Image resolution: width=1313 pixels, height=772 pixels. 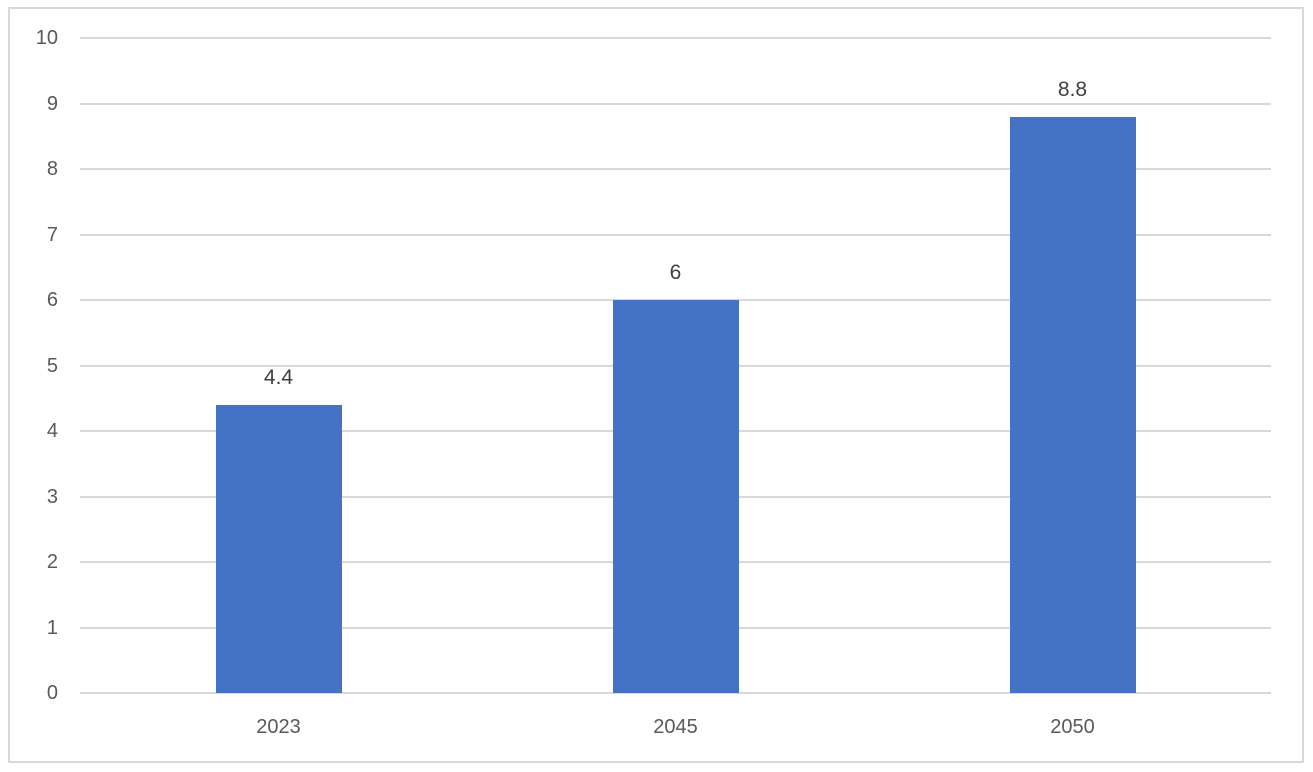 I want to click on y-axis-tick-label: 10, so click(x=46, y=38).